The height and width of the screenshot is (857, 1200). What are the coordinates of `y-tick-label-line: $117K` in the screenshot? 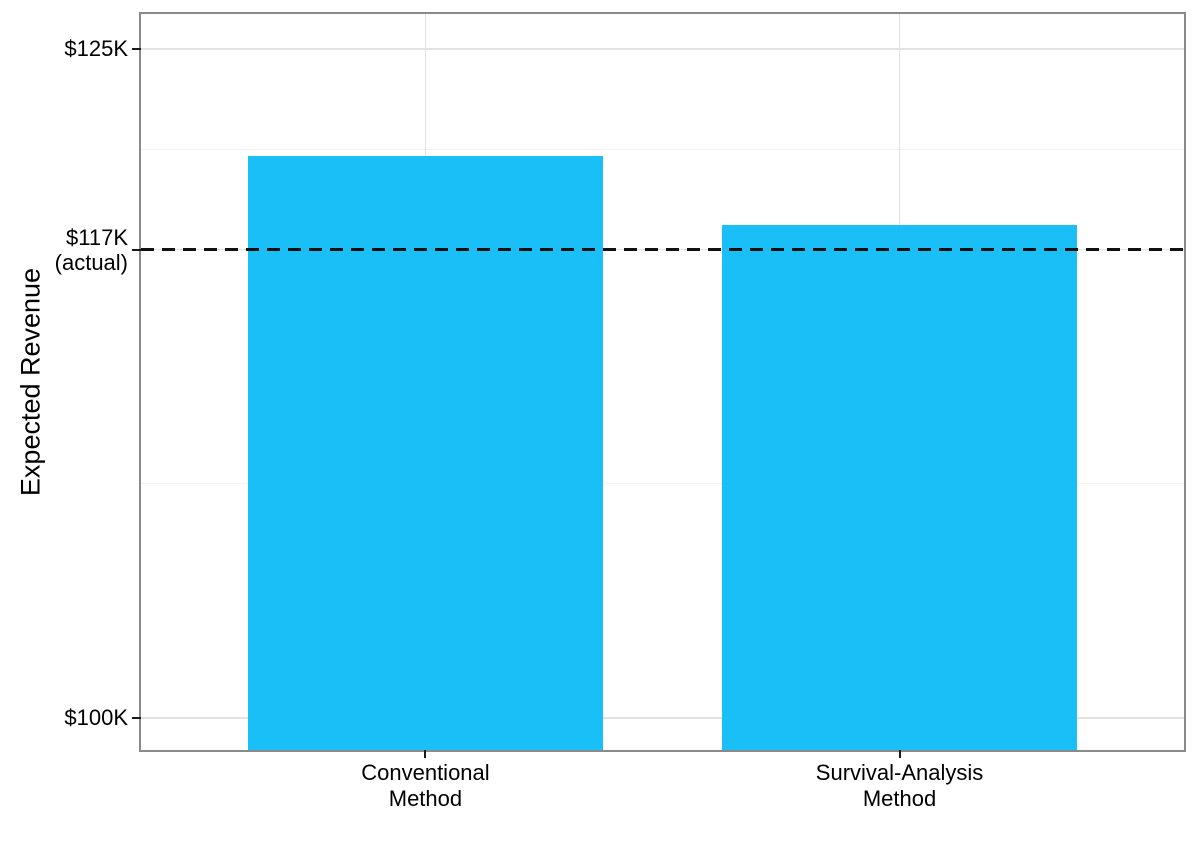 It's located at (97, 237).